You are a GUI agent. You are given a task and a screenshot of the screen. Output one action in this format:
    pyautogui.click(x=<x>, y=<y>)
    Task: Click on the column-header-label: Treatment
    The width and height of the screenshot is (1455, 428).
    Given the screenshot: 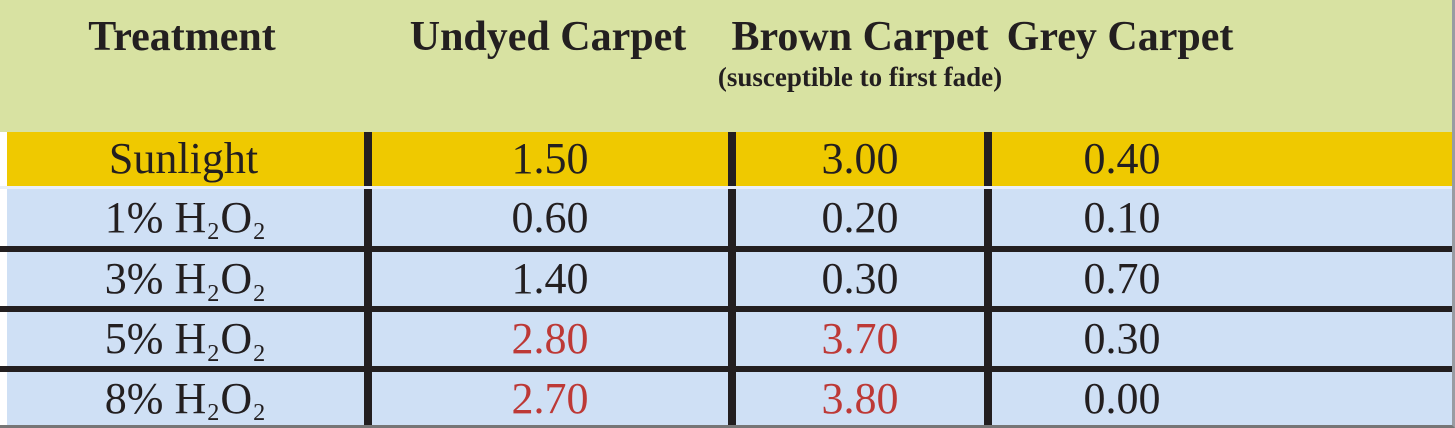 What is the action you would take?
    pyautogui.click(x=182, y=37)
    